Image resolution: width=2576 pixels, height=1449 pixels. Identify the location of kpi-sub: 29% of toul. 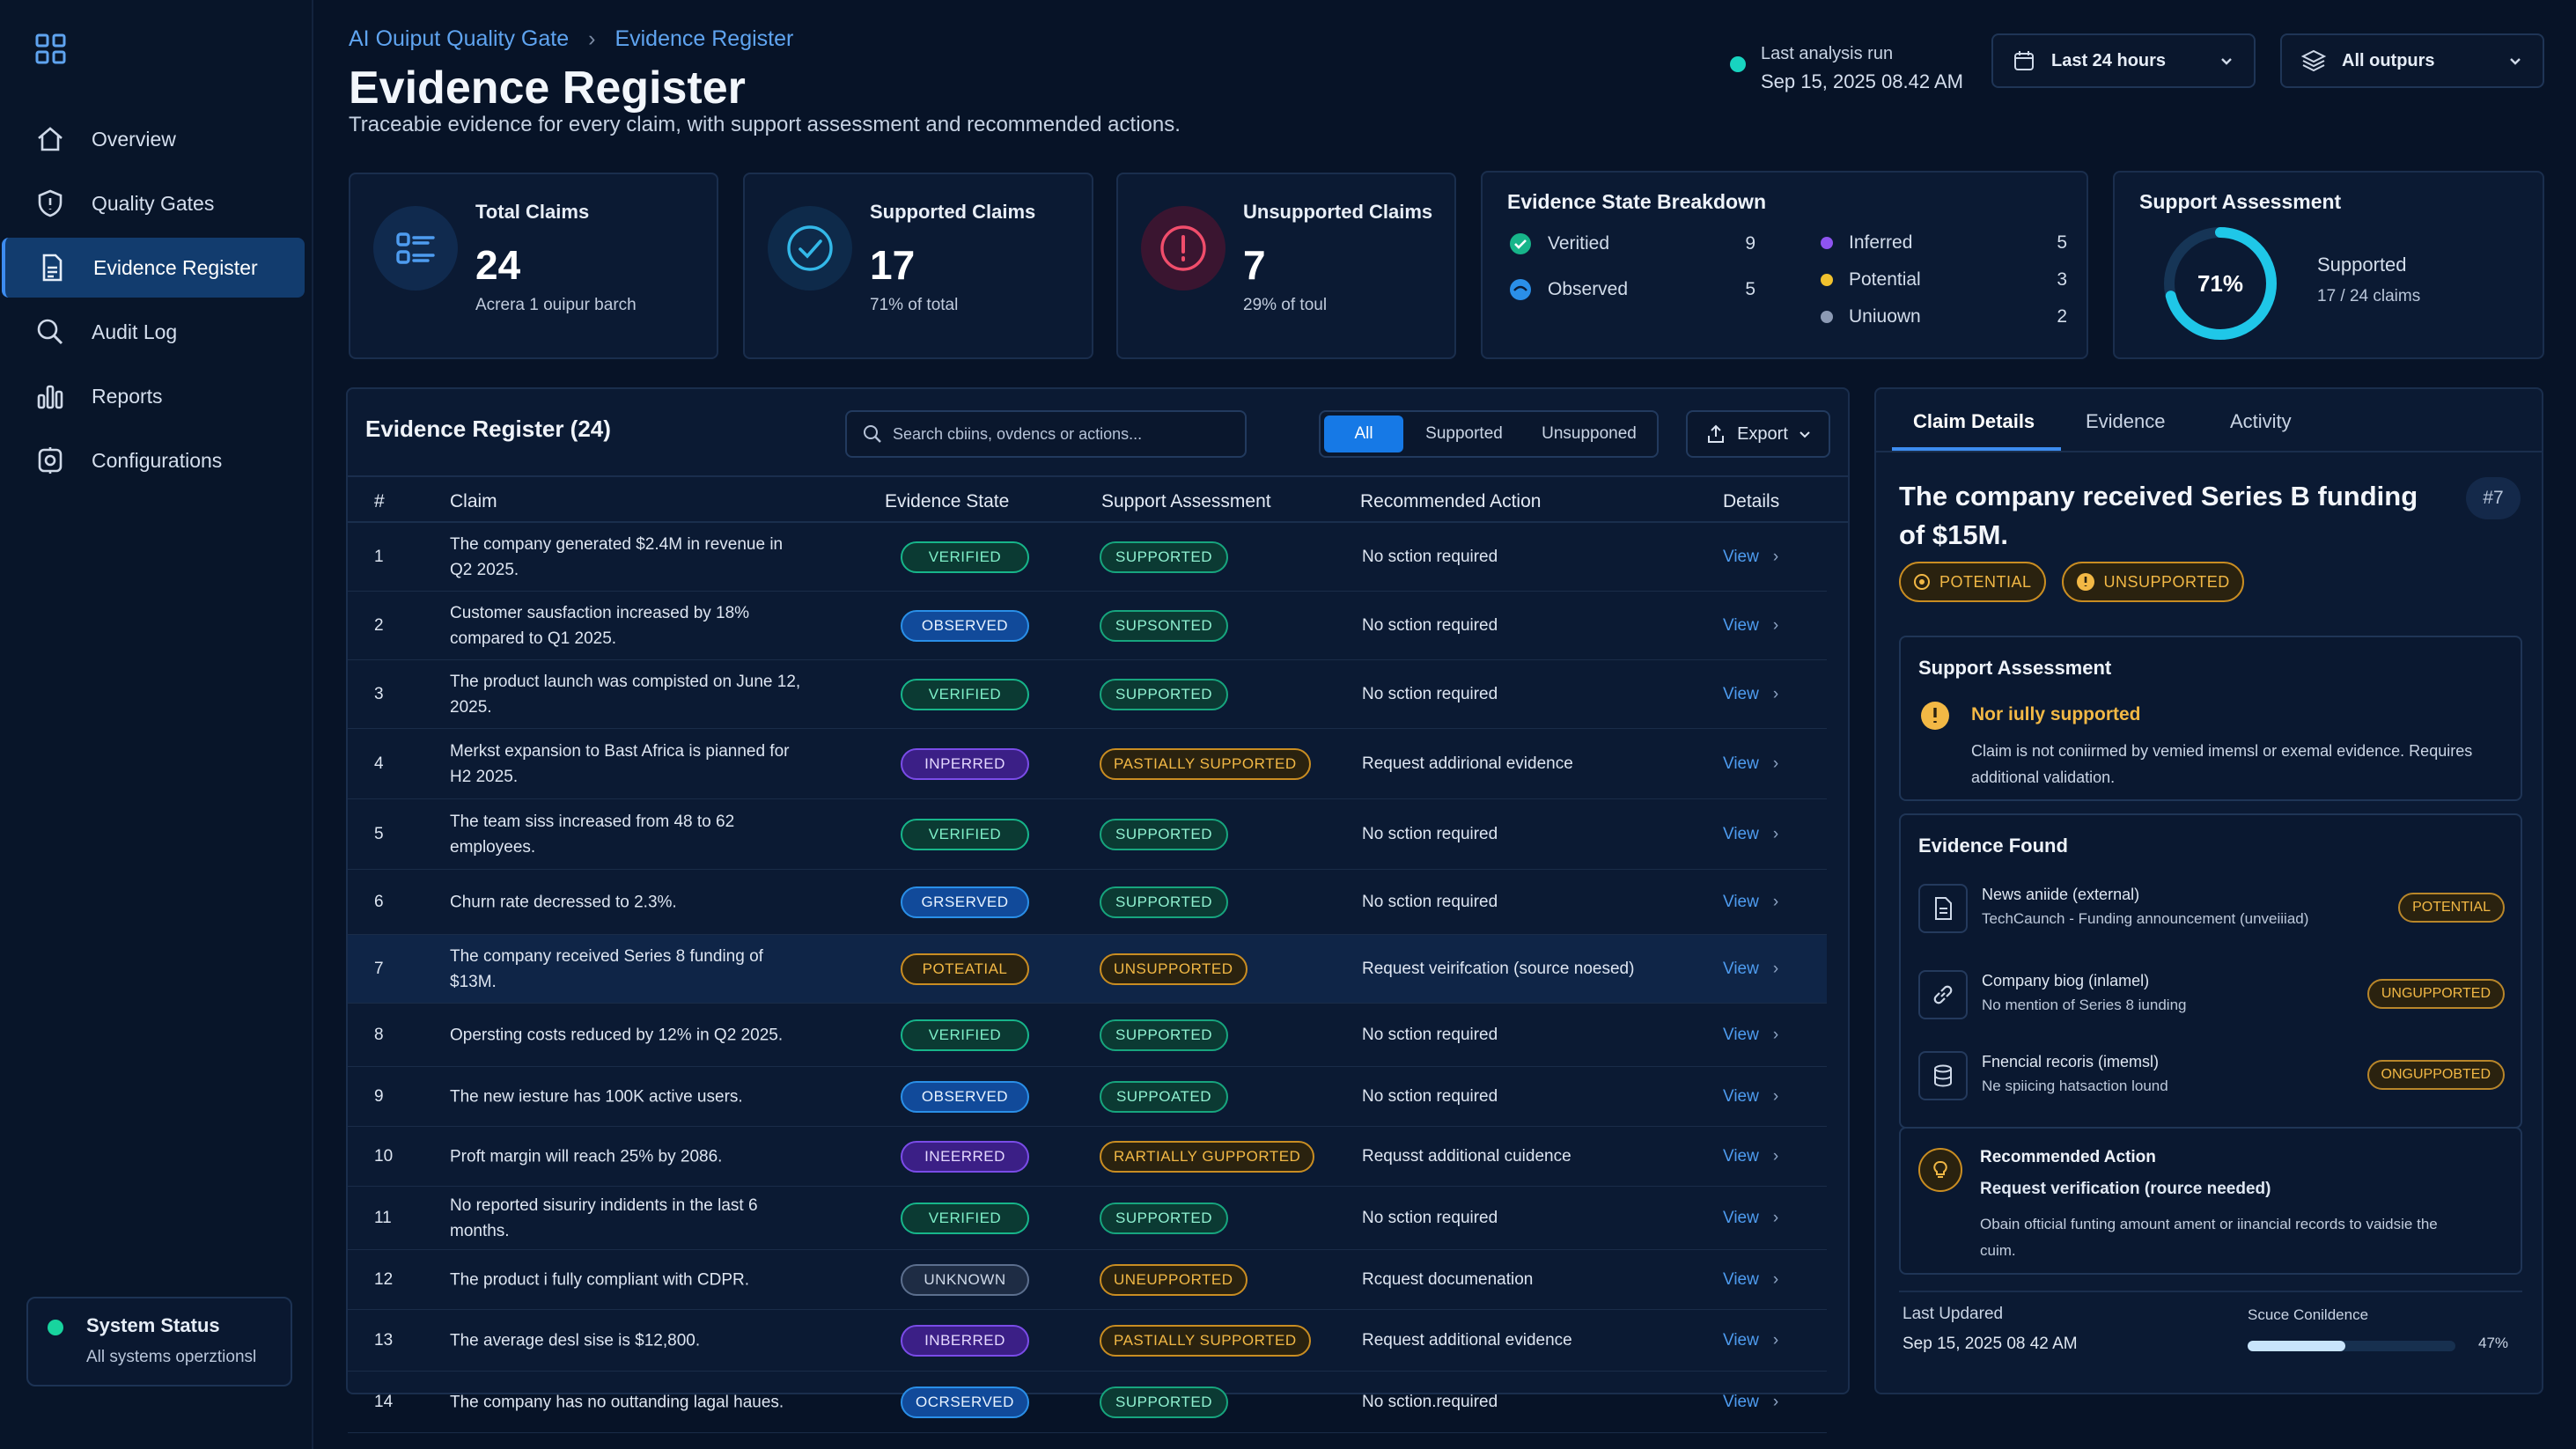
(1285, 305).